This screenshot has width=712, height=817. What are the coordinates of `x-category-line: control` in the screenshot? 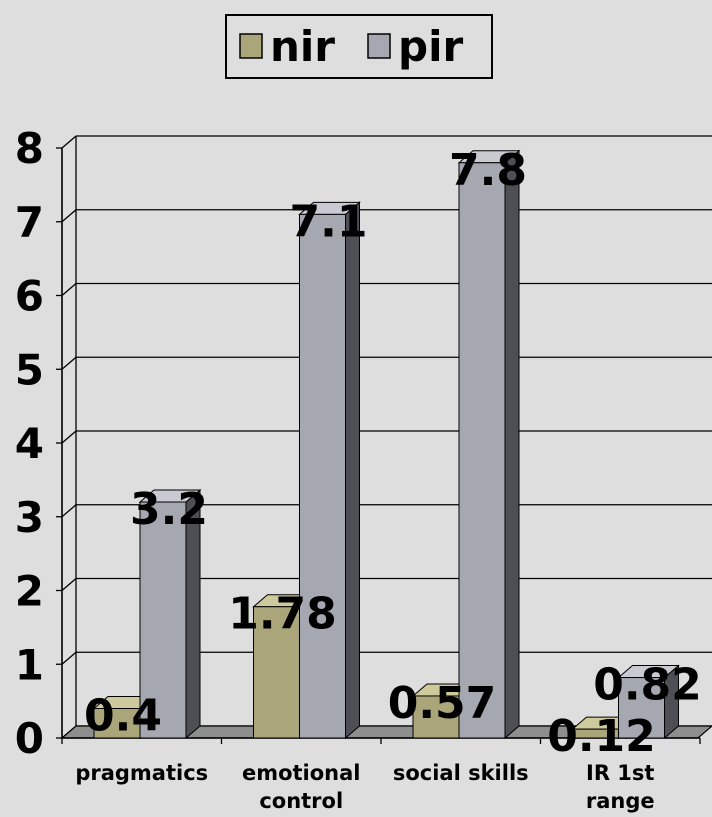 It's located at (301, 801).